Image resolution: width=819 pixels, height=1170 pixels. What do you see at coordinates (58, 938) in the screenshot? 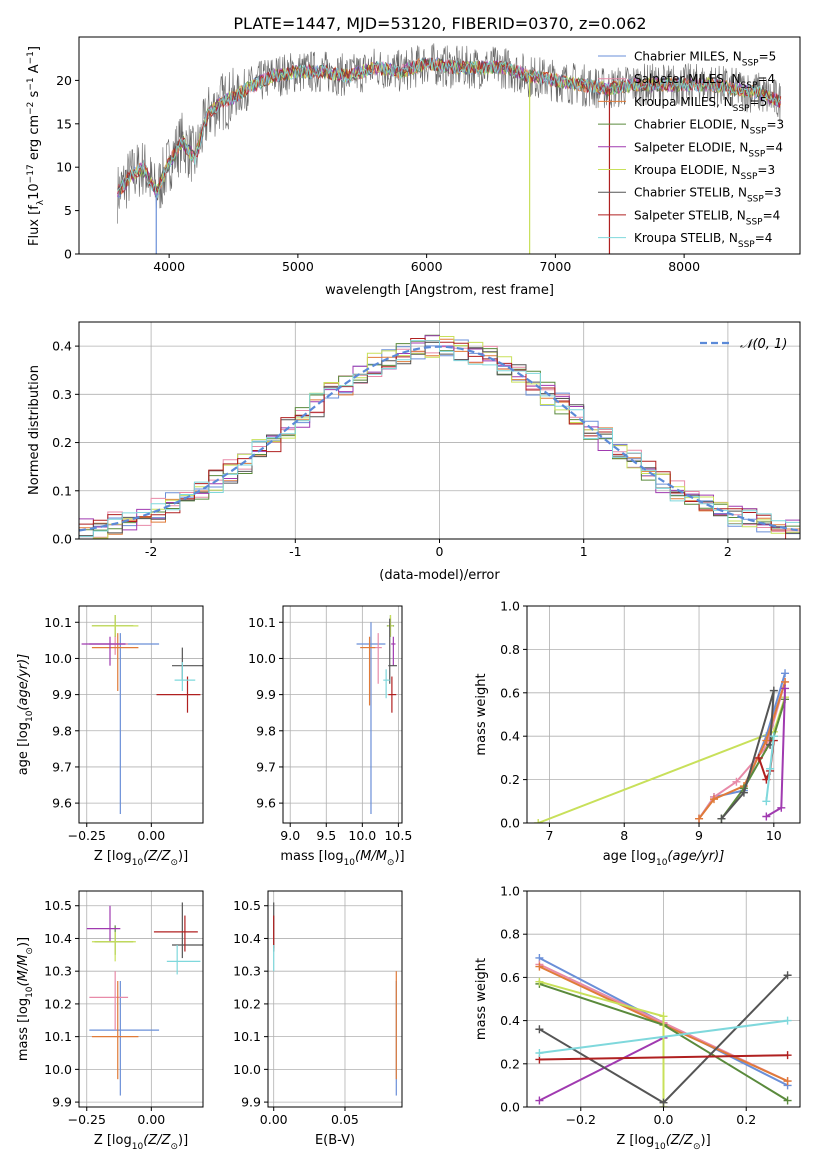
I see `y-tick-label: 10.4` at bounding box center [58, 938].